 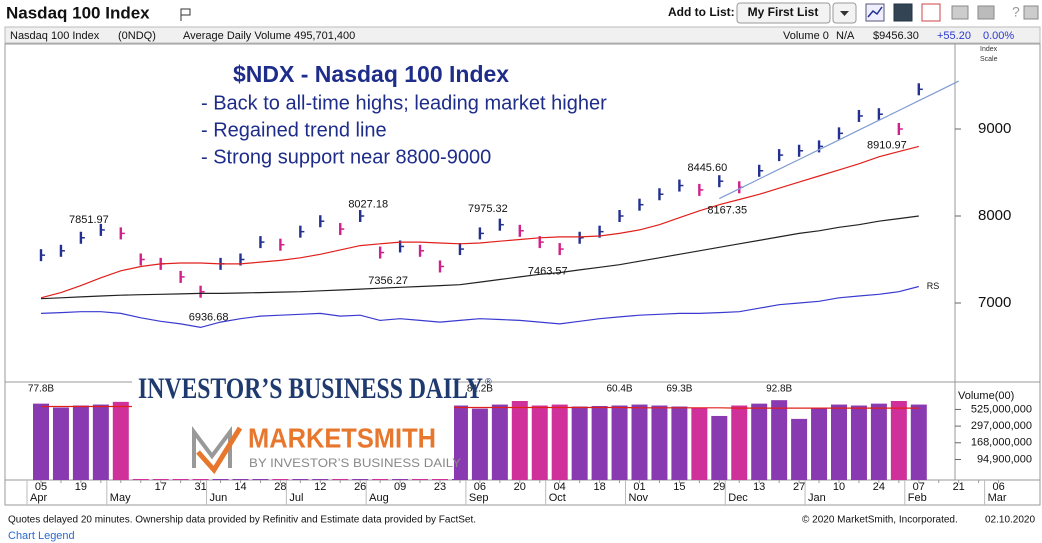 What do you see at coordinates (1004, 459) in the screenshot?
I see `y-tick-label: 94,900,000` at bounding box center [1004, 459].